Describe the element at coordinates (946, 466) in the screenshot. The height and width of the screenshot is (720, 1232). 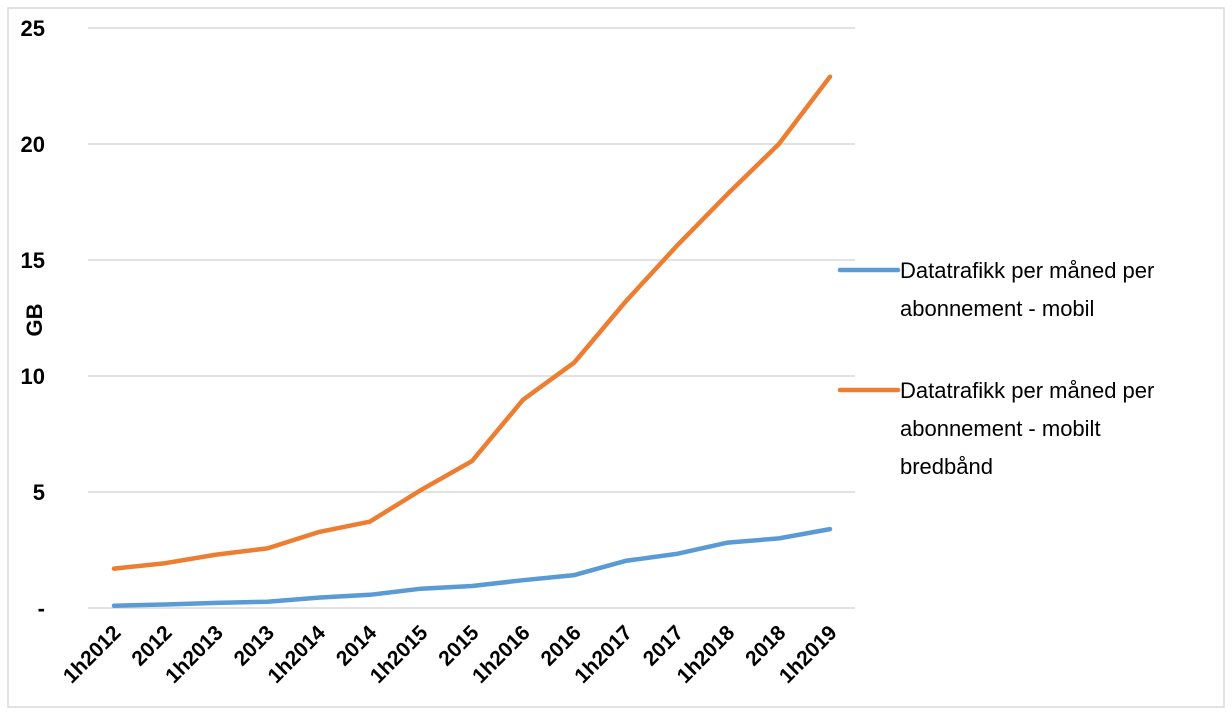
I see `legend-label: bredbånd` at that location.